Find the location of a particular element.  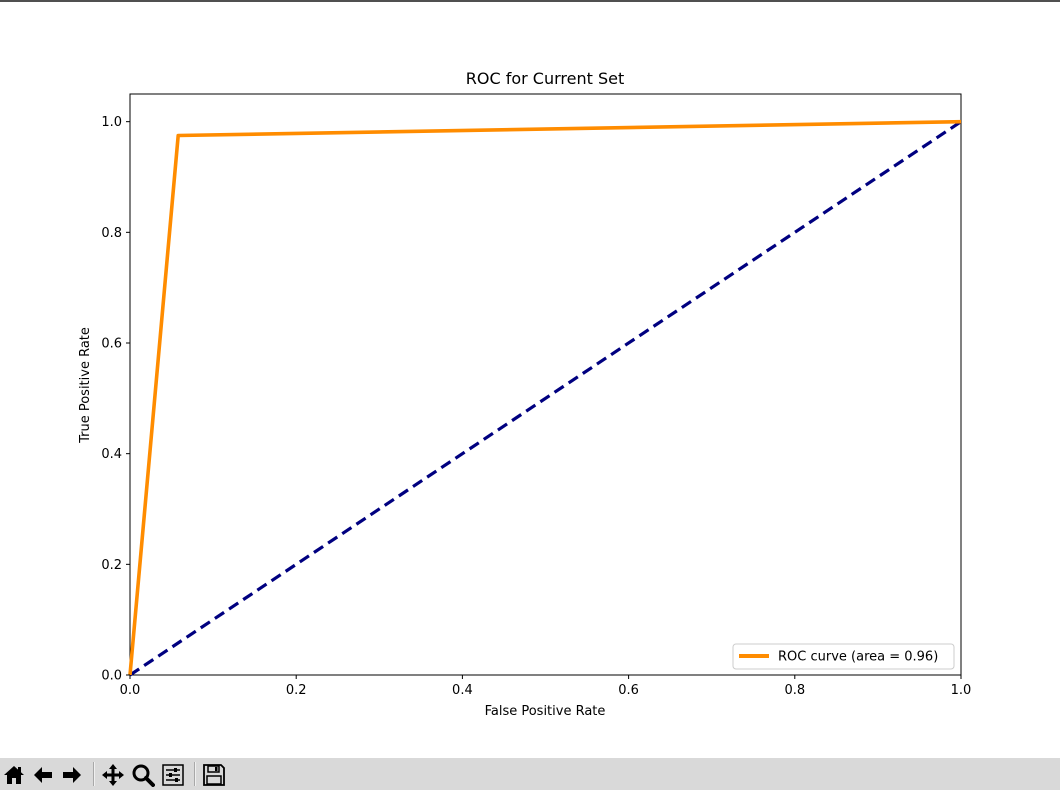

home-button is located at coordinates (14, 775).